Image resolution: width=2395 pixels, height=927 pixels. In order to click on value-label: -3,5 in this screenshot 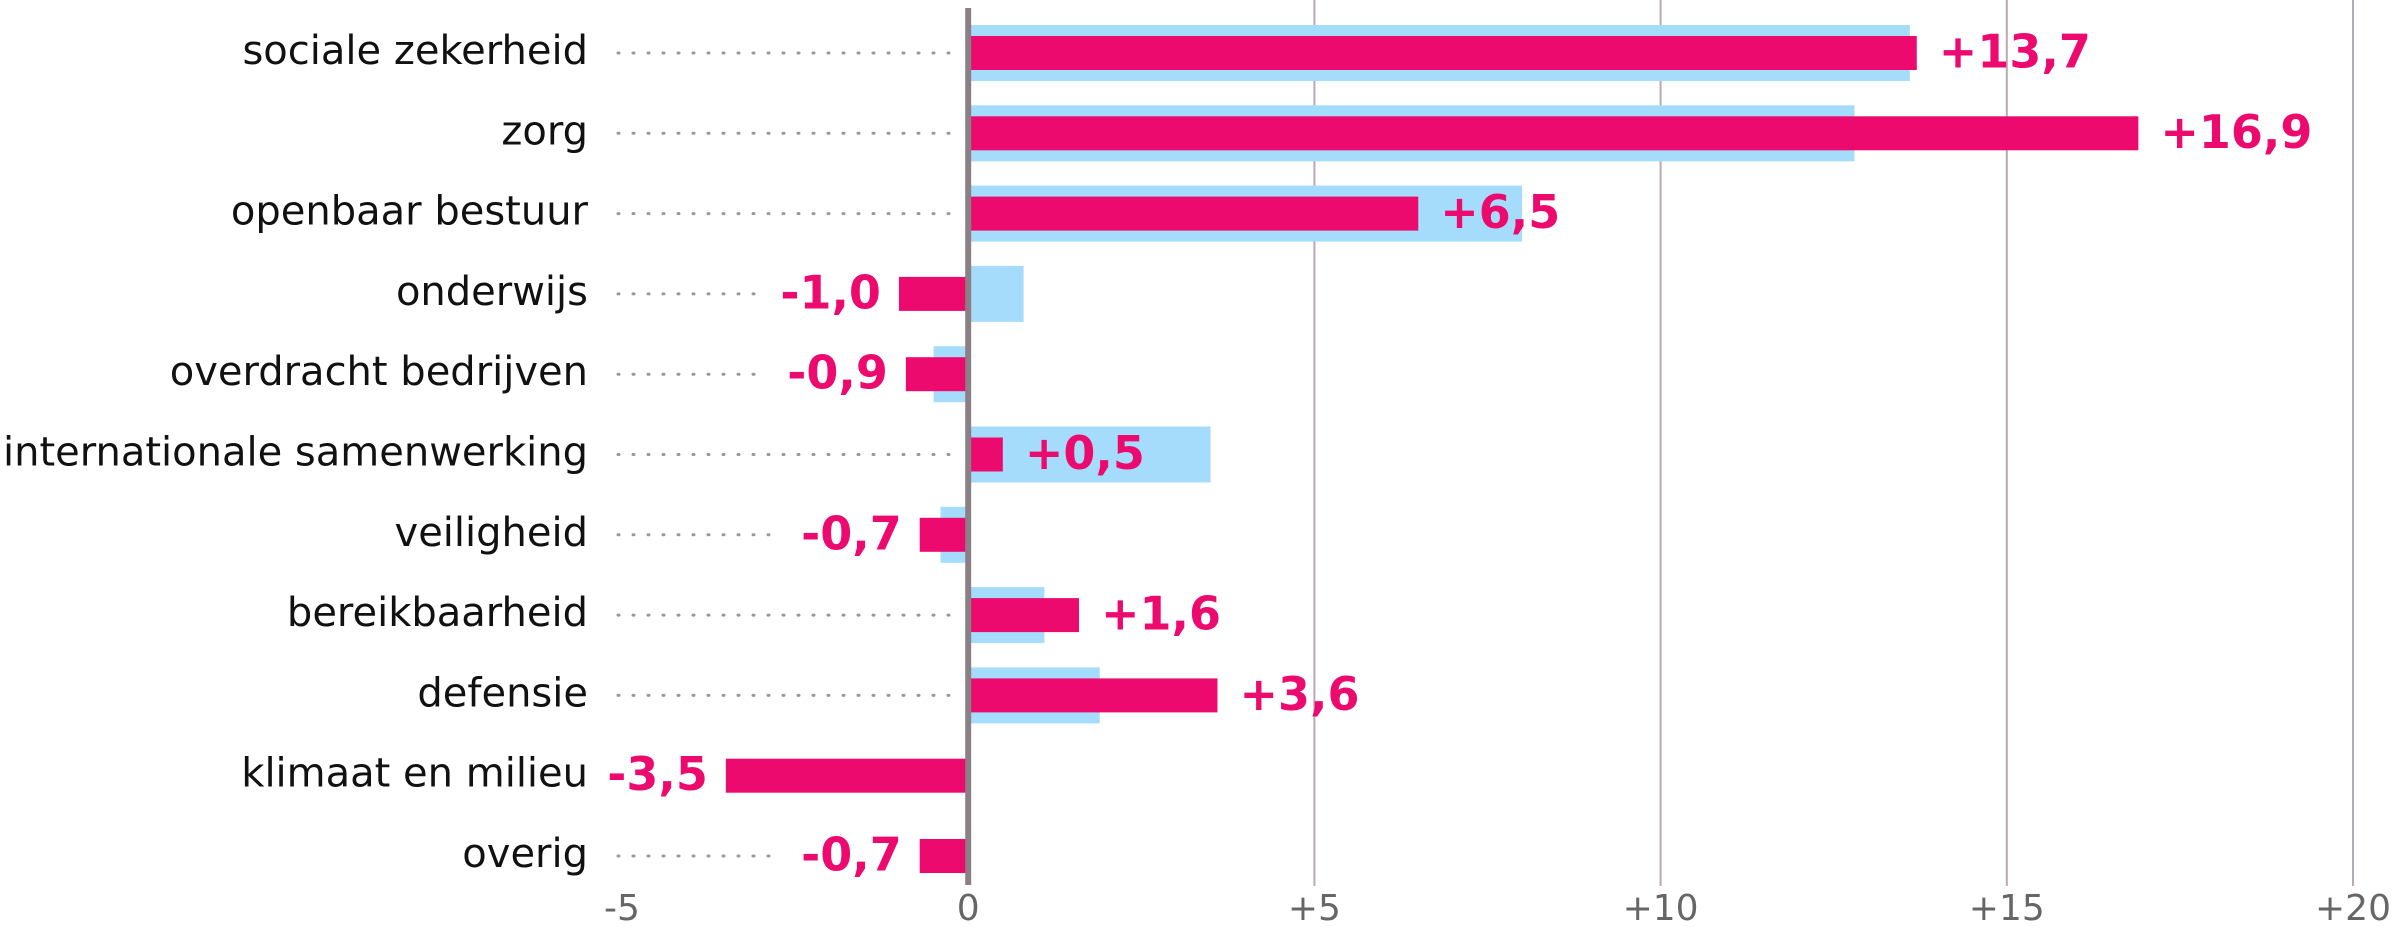, I will do `click(657, 774)`.